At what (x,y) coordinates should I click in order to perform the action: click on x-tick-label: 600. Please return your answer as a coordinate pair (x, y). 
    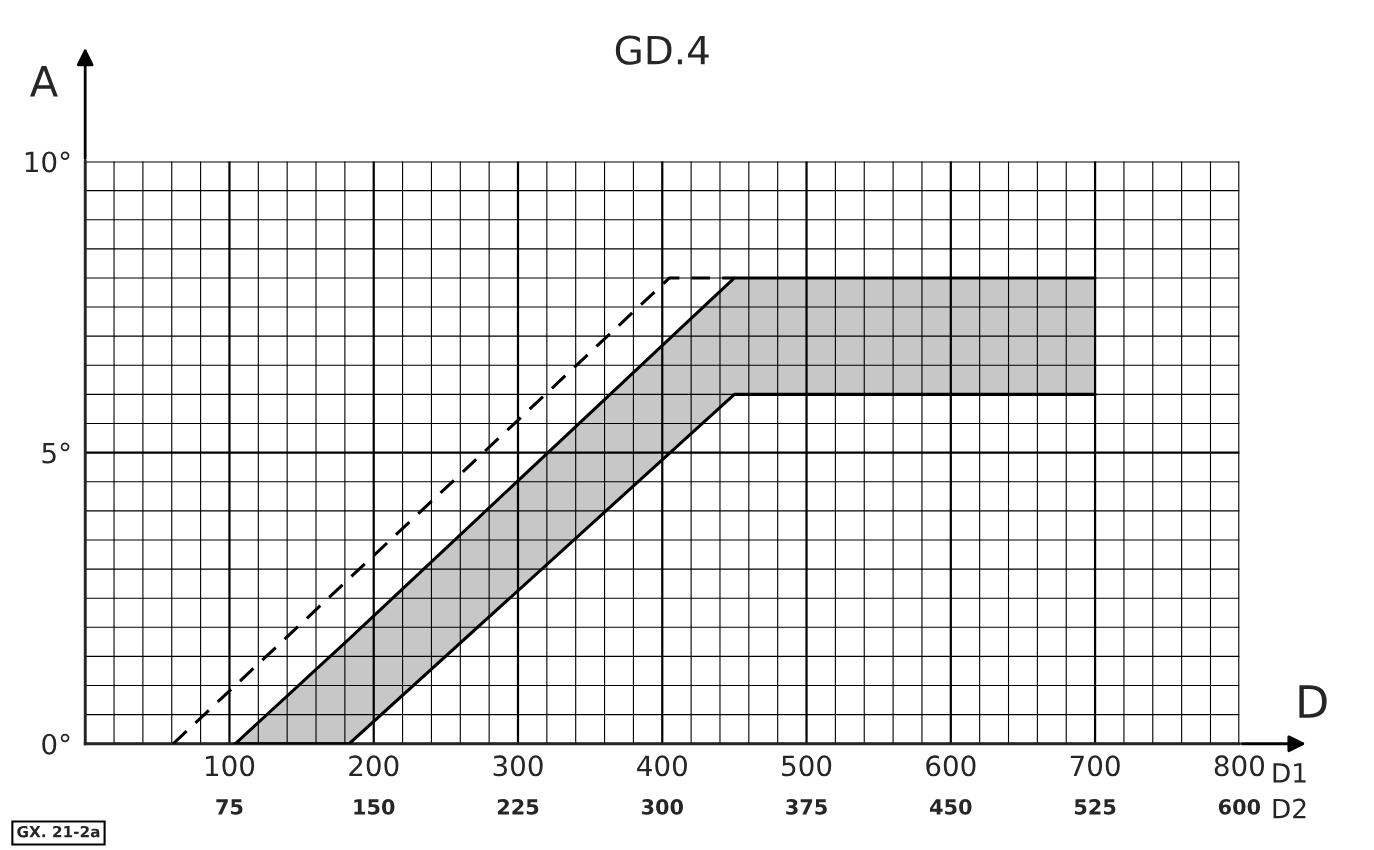
    Looking at the image, I should click on (951, 766).